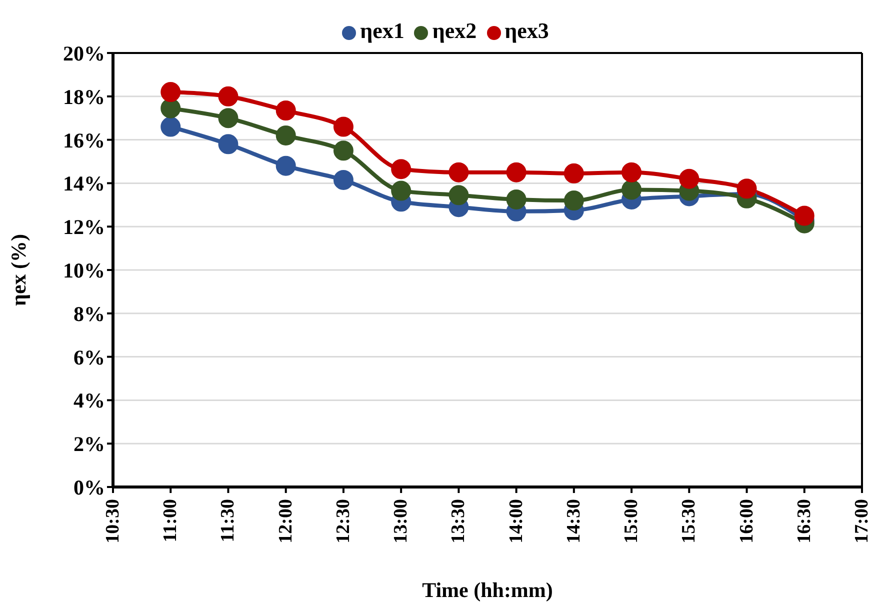 The image size is (881, 615). I want to click on legend-label: ηex1, so click(382, 30).